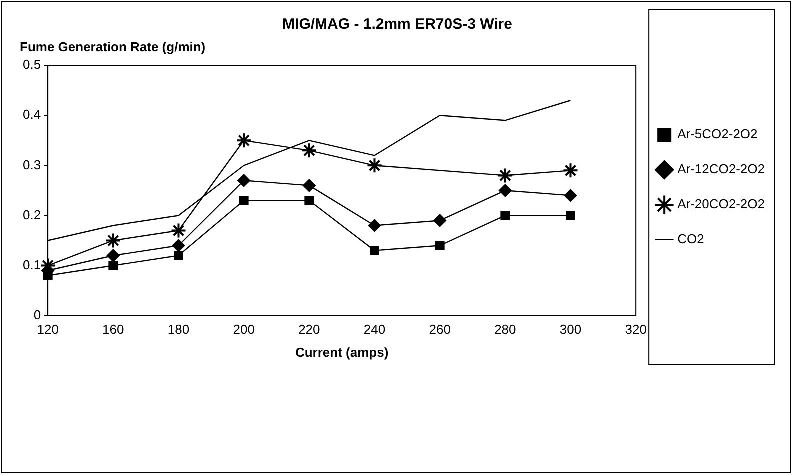 This screenshot has width=793, height=475. I want to click on legend-label: Ar-12CO2-2O2, so click(721, 169).